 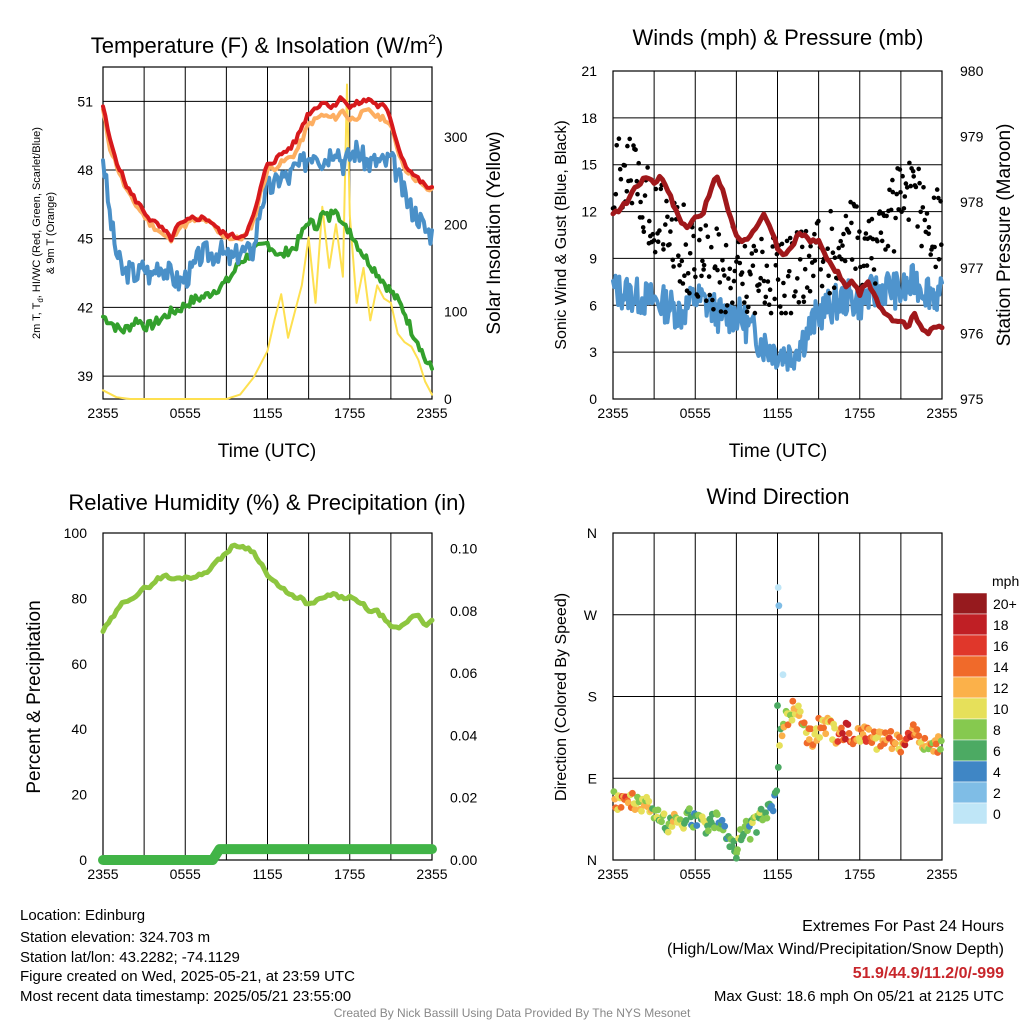 I want to click on rh-ytick-left: 60, so click(x=79, y=664).